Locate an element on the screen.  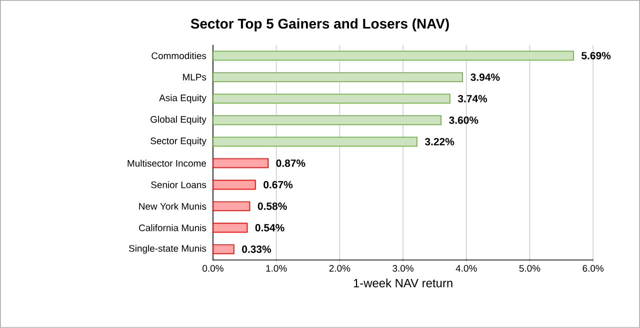
data-label: 3.60% is located at coordinates (463, 120).